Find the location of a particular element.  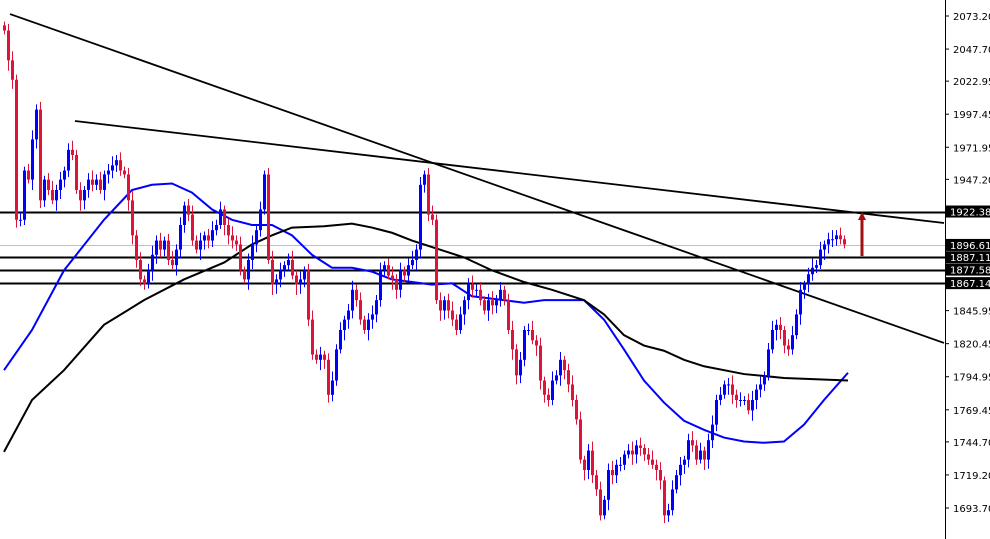

price-label-bg is located at coordinates (968, 283).